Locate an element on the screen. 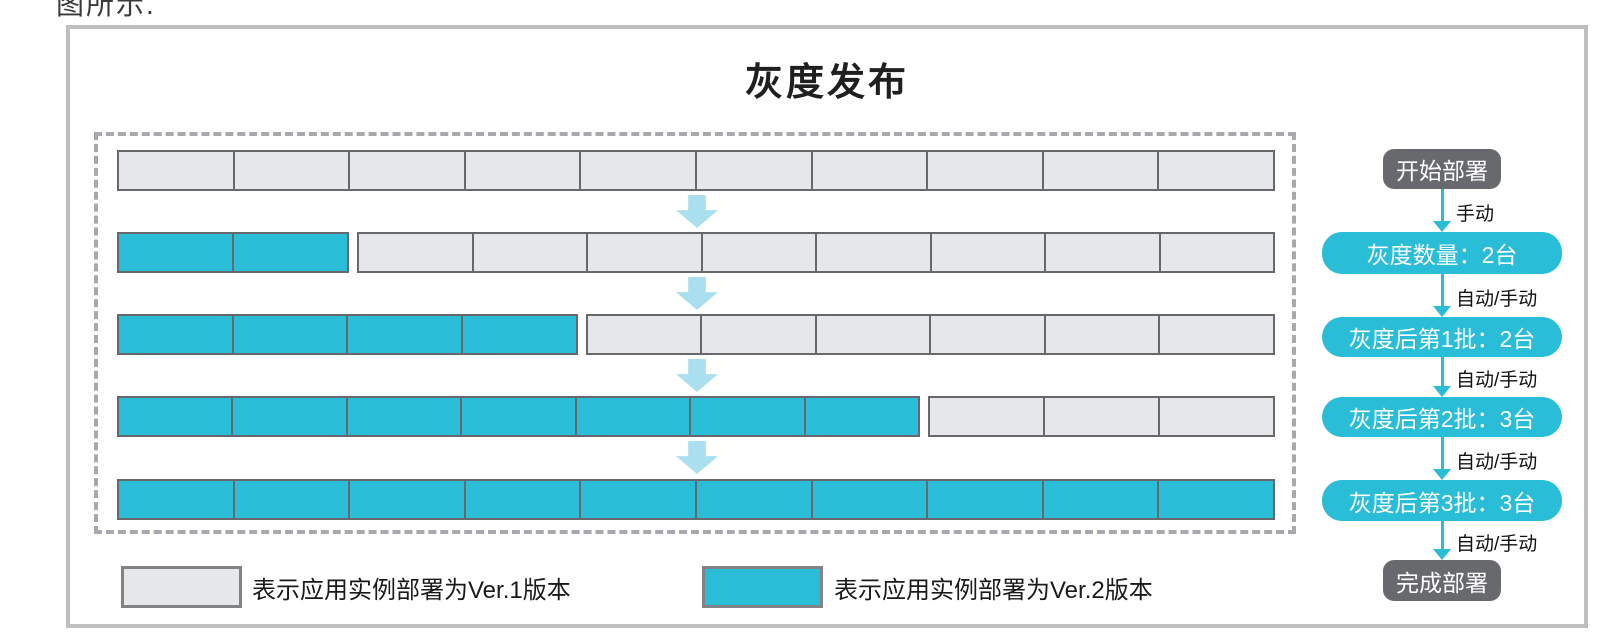  flow-node-end: 完成部署 is located at coordinates (1442, 580).